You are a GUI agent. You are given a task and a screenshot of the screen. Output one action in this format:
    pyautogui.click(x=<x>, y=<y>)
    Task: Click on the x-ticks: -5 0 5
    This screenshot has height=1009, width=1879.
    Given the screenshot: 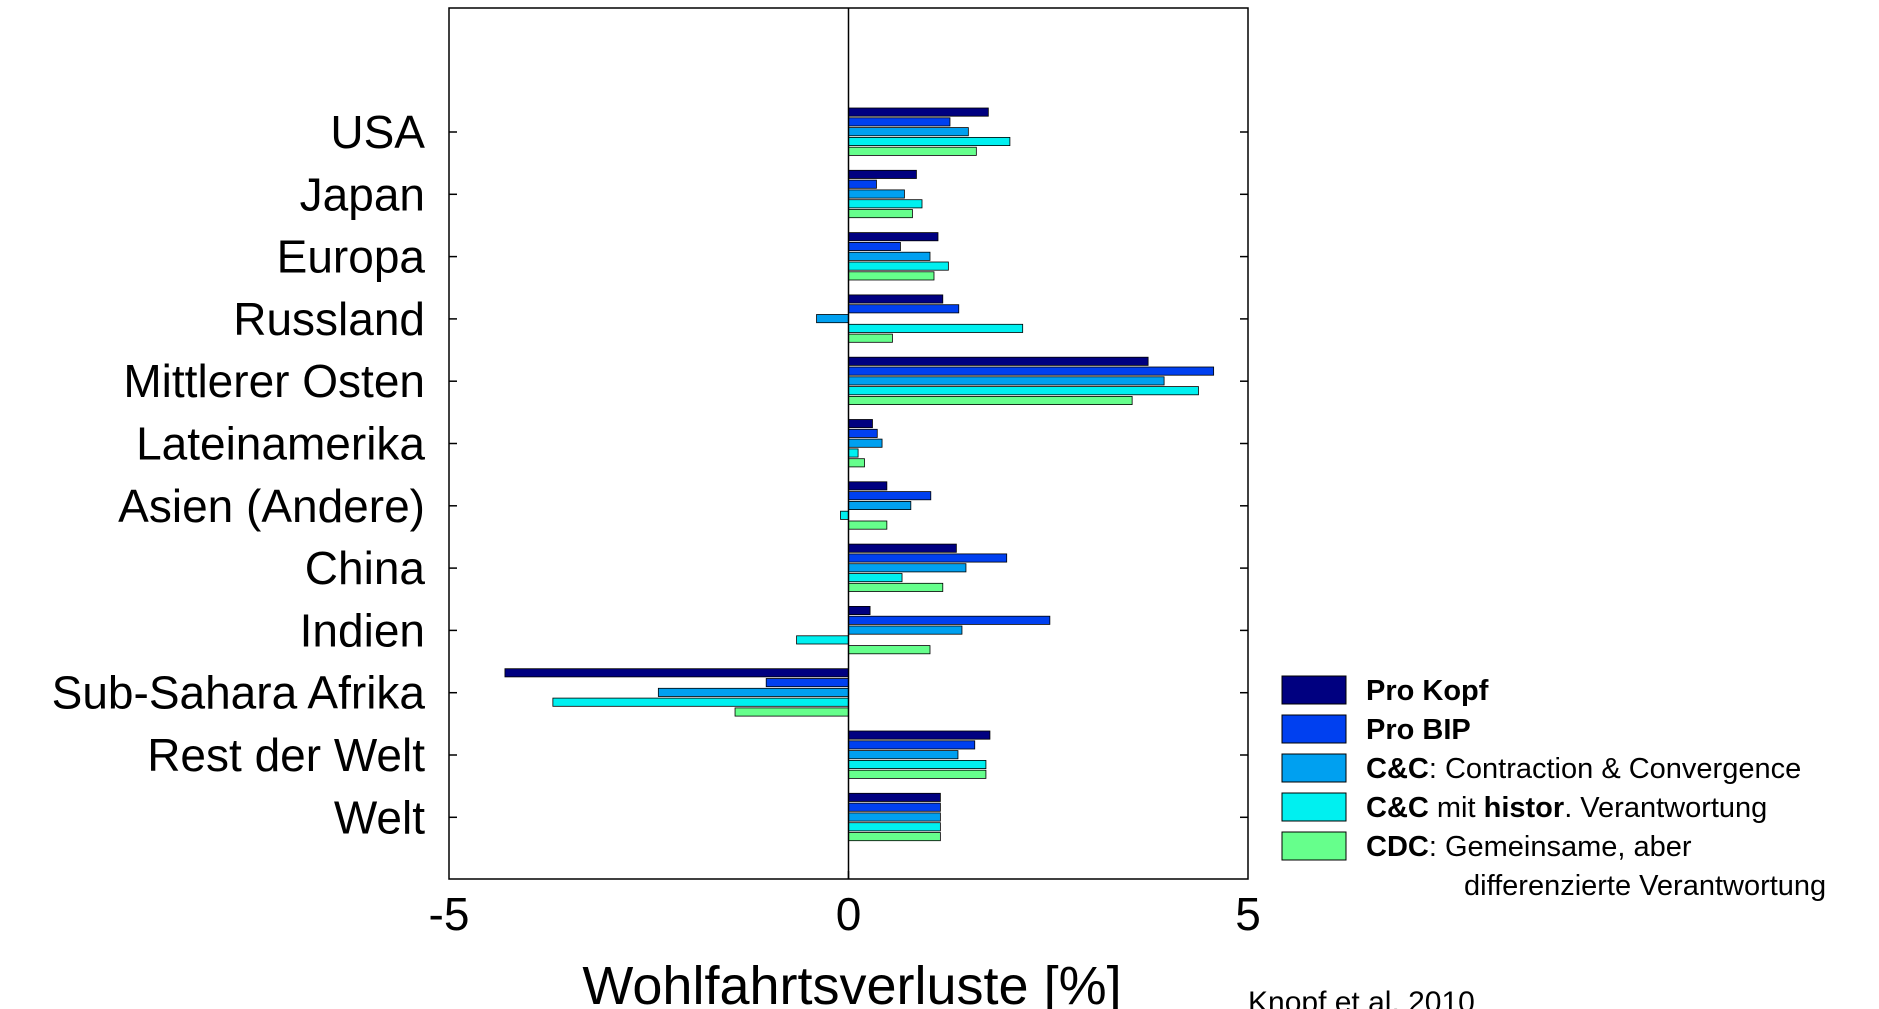 What is the action you would take?
    pyautogui.click(x=845, y=905)
    